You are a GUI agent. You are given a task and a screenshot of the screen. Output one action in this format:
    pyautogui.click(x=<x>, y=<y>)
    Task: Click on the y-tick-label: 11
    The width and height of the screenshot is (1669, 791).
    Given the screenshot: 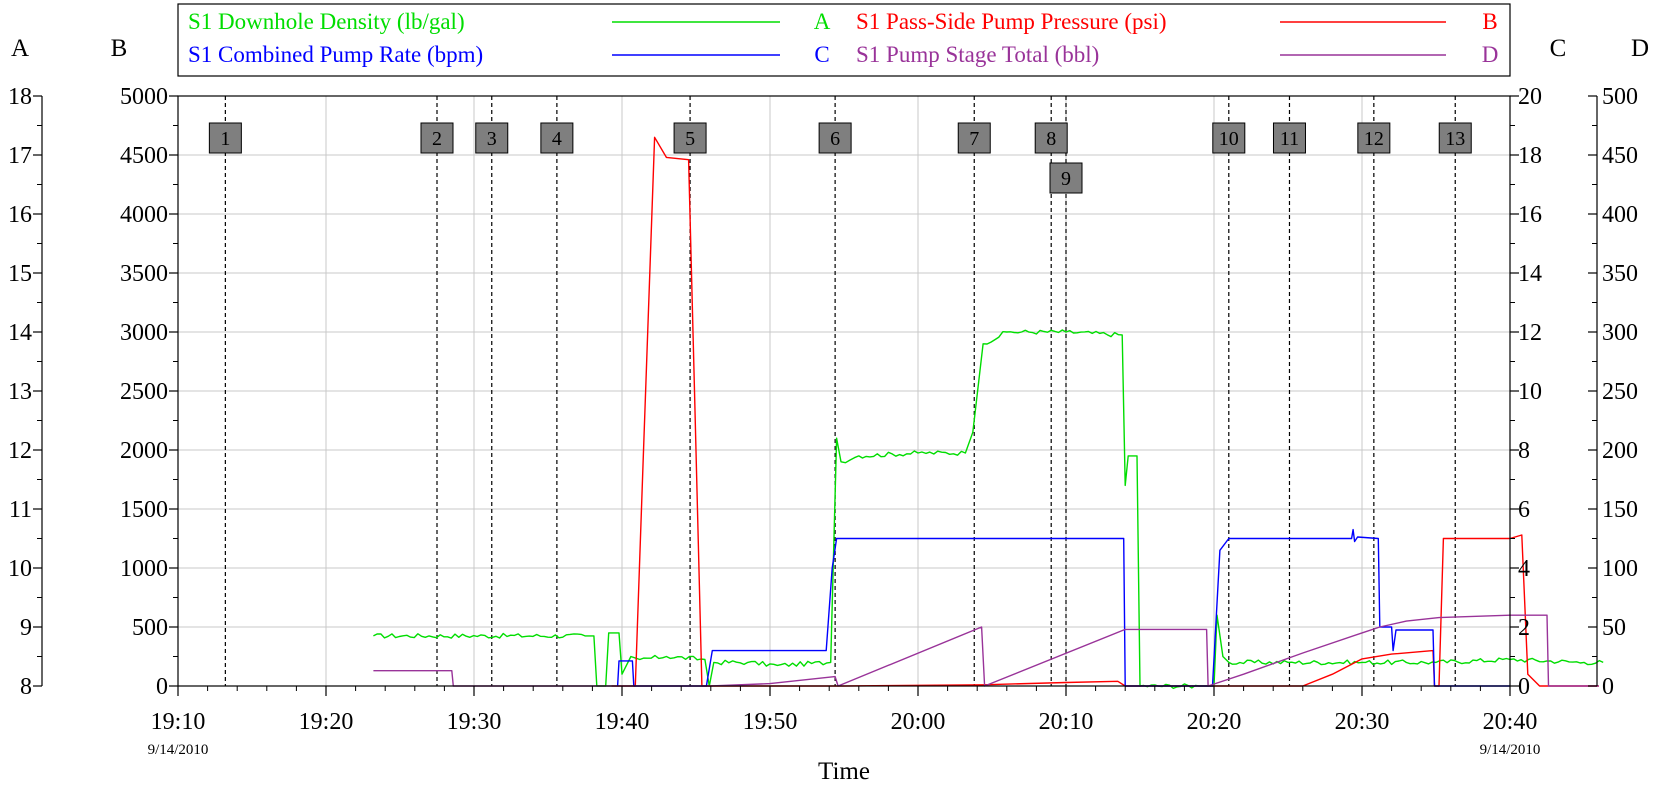 What is the action you would take?
    pyautogui.click(x=20, y=510)
    